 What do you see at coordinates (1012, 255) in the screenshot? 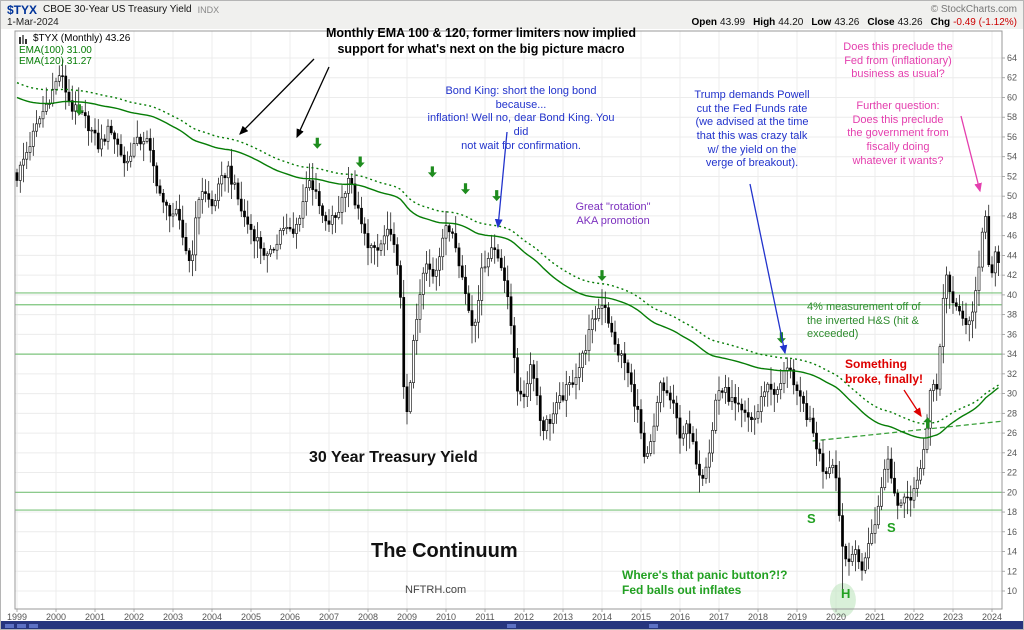
I see `y-axis-tick-label: 44` at bounding box center [1012, 255].